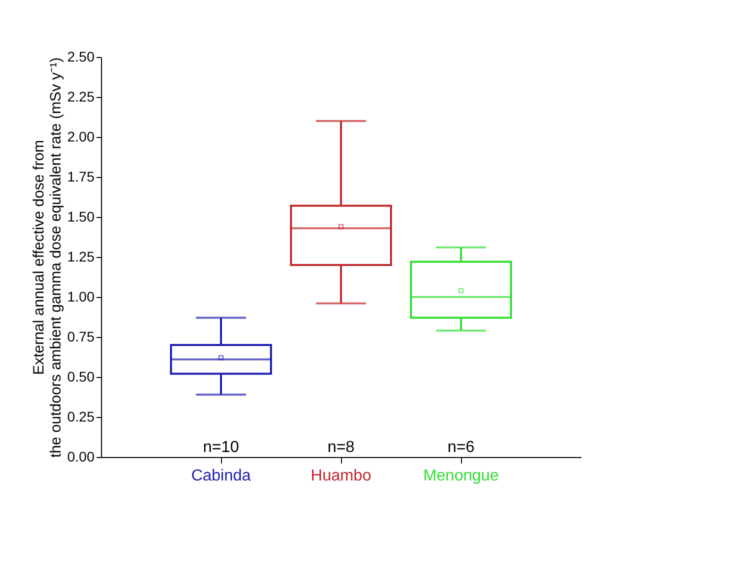  Describe the element at coordinates (341, 476) in the screenshot. I see `x-tick-label: Huambo` at that location.